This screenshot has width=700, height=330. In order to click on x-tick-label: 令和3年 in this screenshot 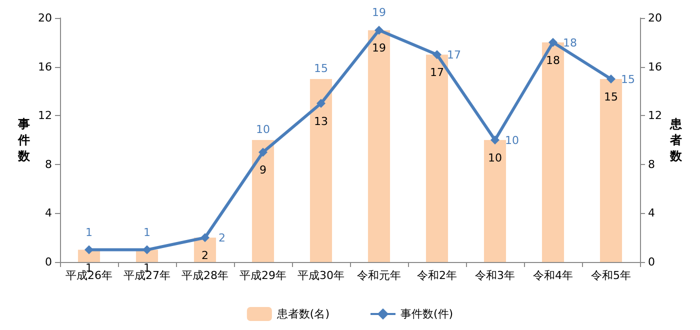, I will do `click(495, 275)`.